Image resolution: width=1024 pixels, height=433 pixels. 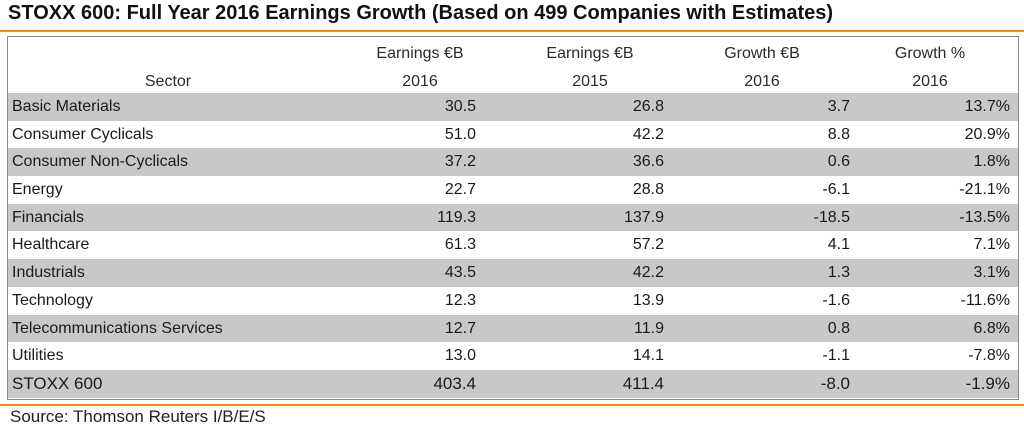 What do you see at coordinates (836, 300) in the screenshot?
I see `row-growth-eur: -1.6` at bounding box center [836, 300].